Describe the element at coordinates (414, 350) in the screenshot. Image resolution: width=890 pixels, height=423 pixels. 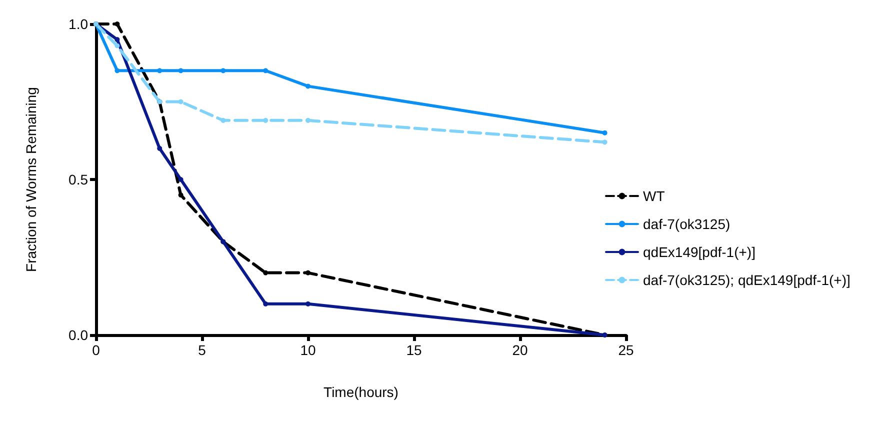
I see `x-tick-label: 15` at that location.